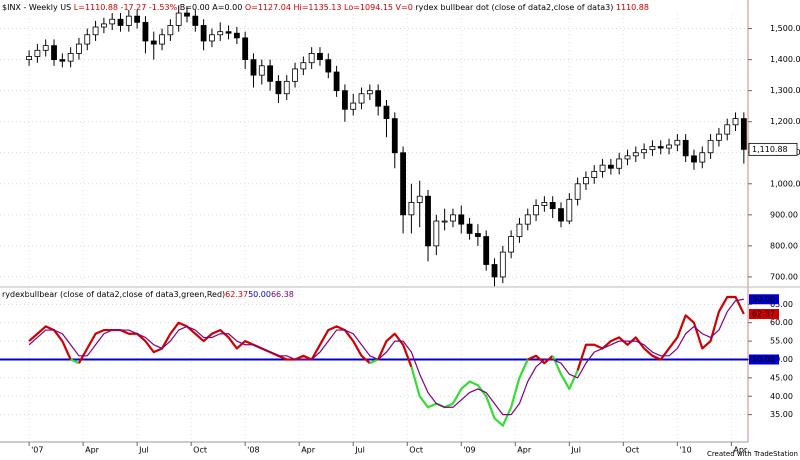 The image size is (800, 460). What do you see at coordinates (781, 377) in the screenshot?
I see `y-tick-label: 45.00` at bounding box center [781, 377].